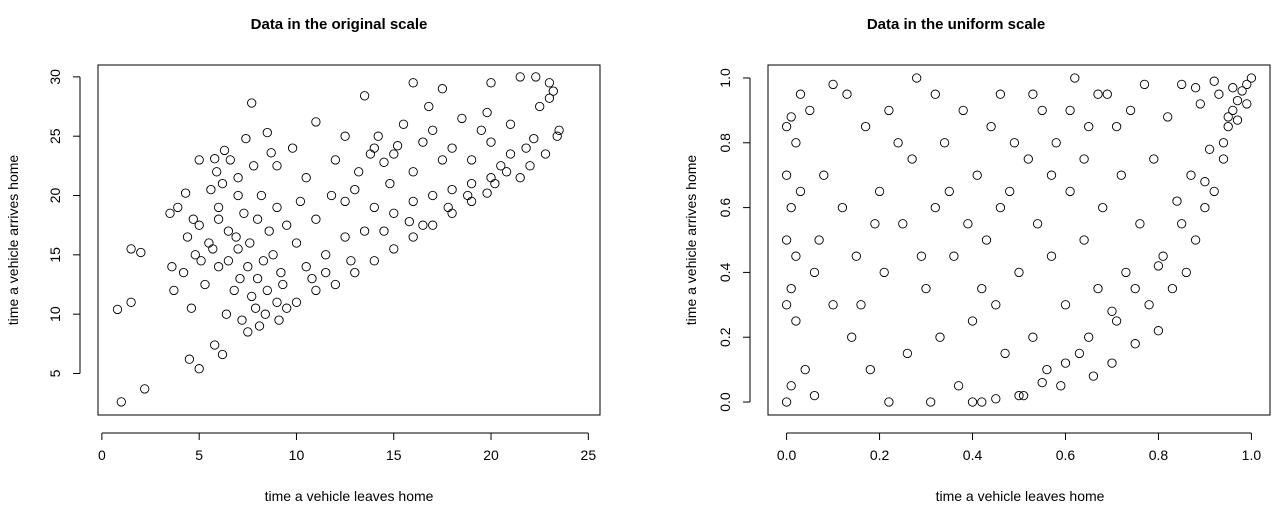  What do you see at coordinates (1252, 455) in the screenshot?
I see `right-x-tick-label: 1.0` at bounding box center [1252, 455].